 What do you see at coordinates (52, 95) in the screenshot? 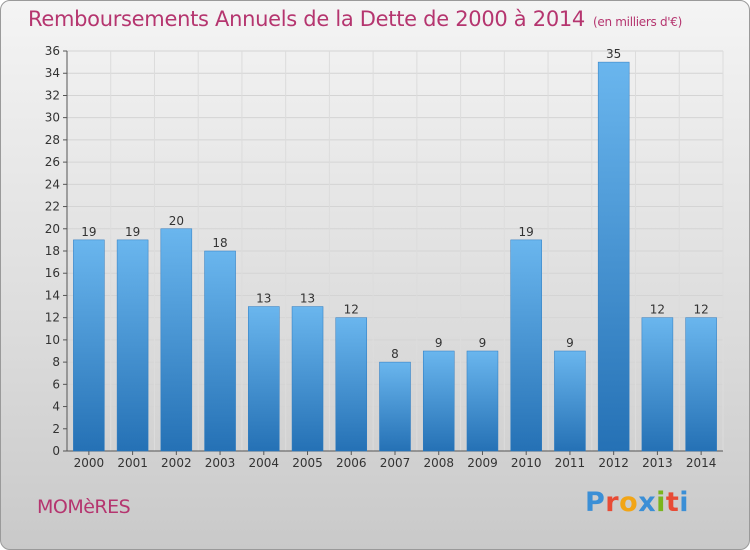
I see `y-tick-label: 32` at bounding box center [52, 95].